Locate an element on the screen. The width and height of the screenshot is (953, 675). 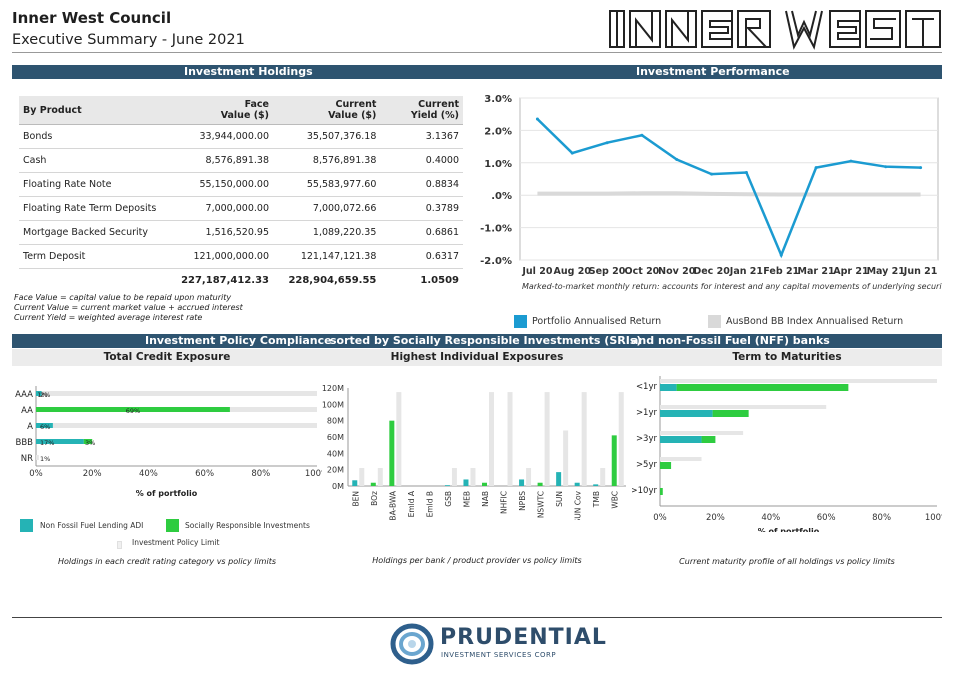
y-tick-label: 1.0% is located at coordinates (498, 164).